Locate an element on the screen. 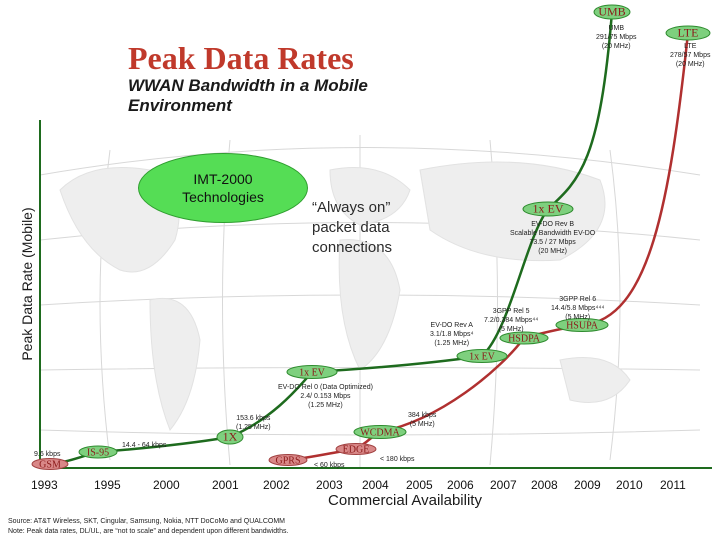 This screenshot has width=720, height=540. always-on-line-3: connections is located at coordinates (352, 247).